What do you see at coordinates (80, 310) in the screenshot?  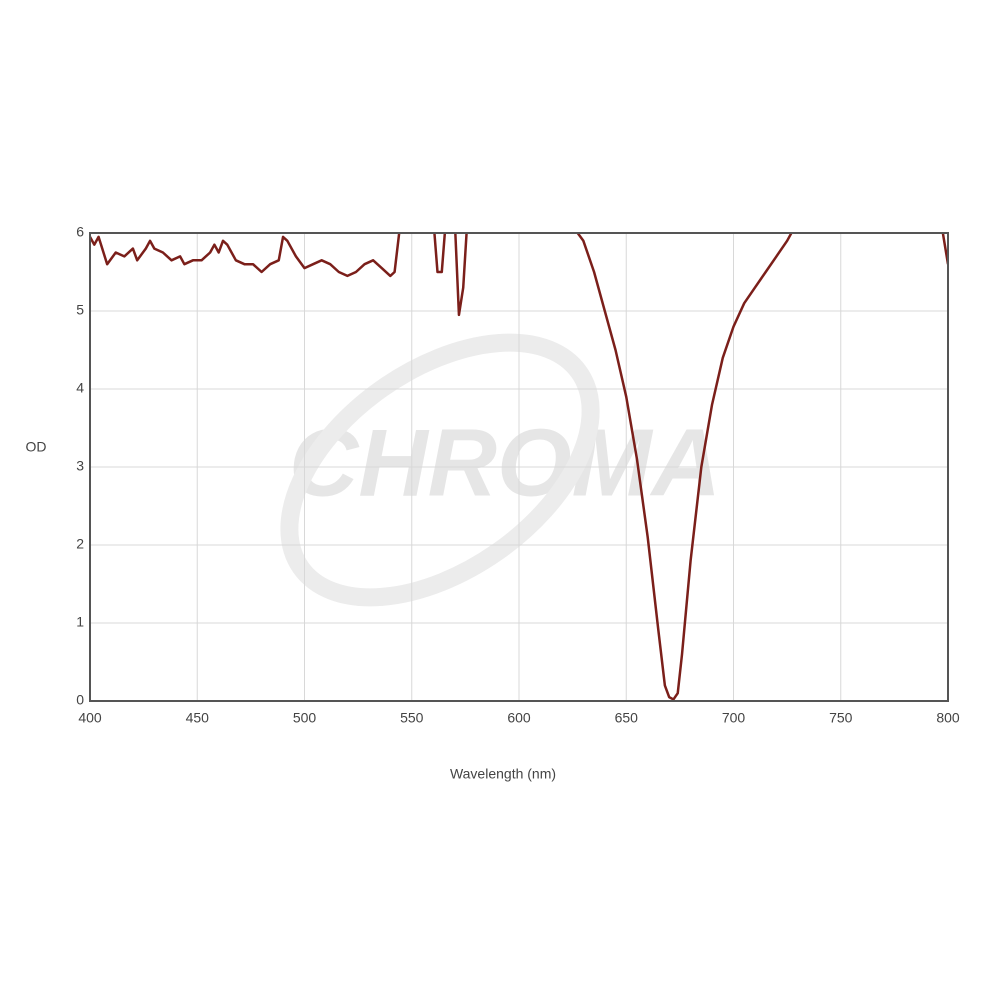 I see `y-tick-label: 5` at bounding box center [80, 310].